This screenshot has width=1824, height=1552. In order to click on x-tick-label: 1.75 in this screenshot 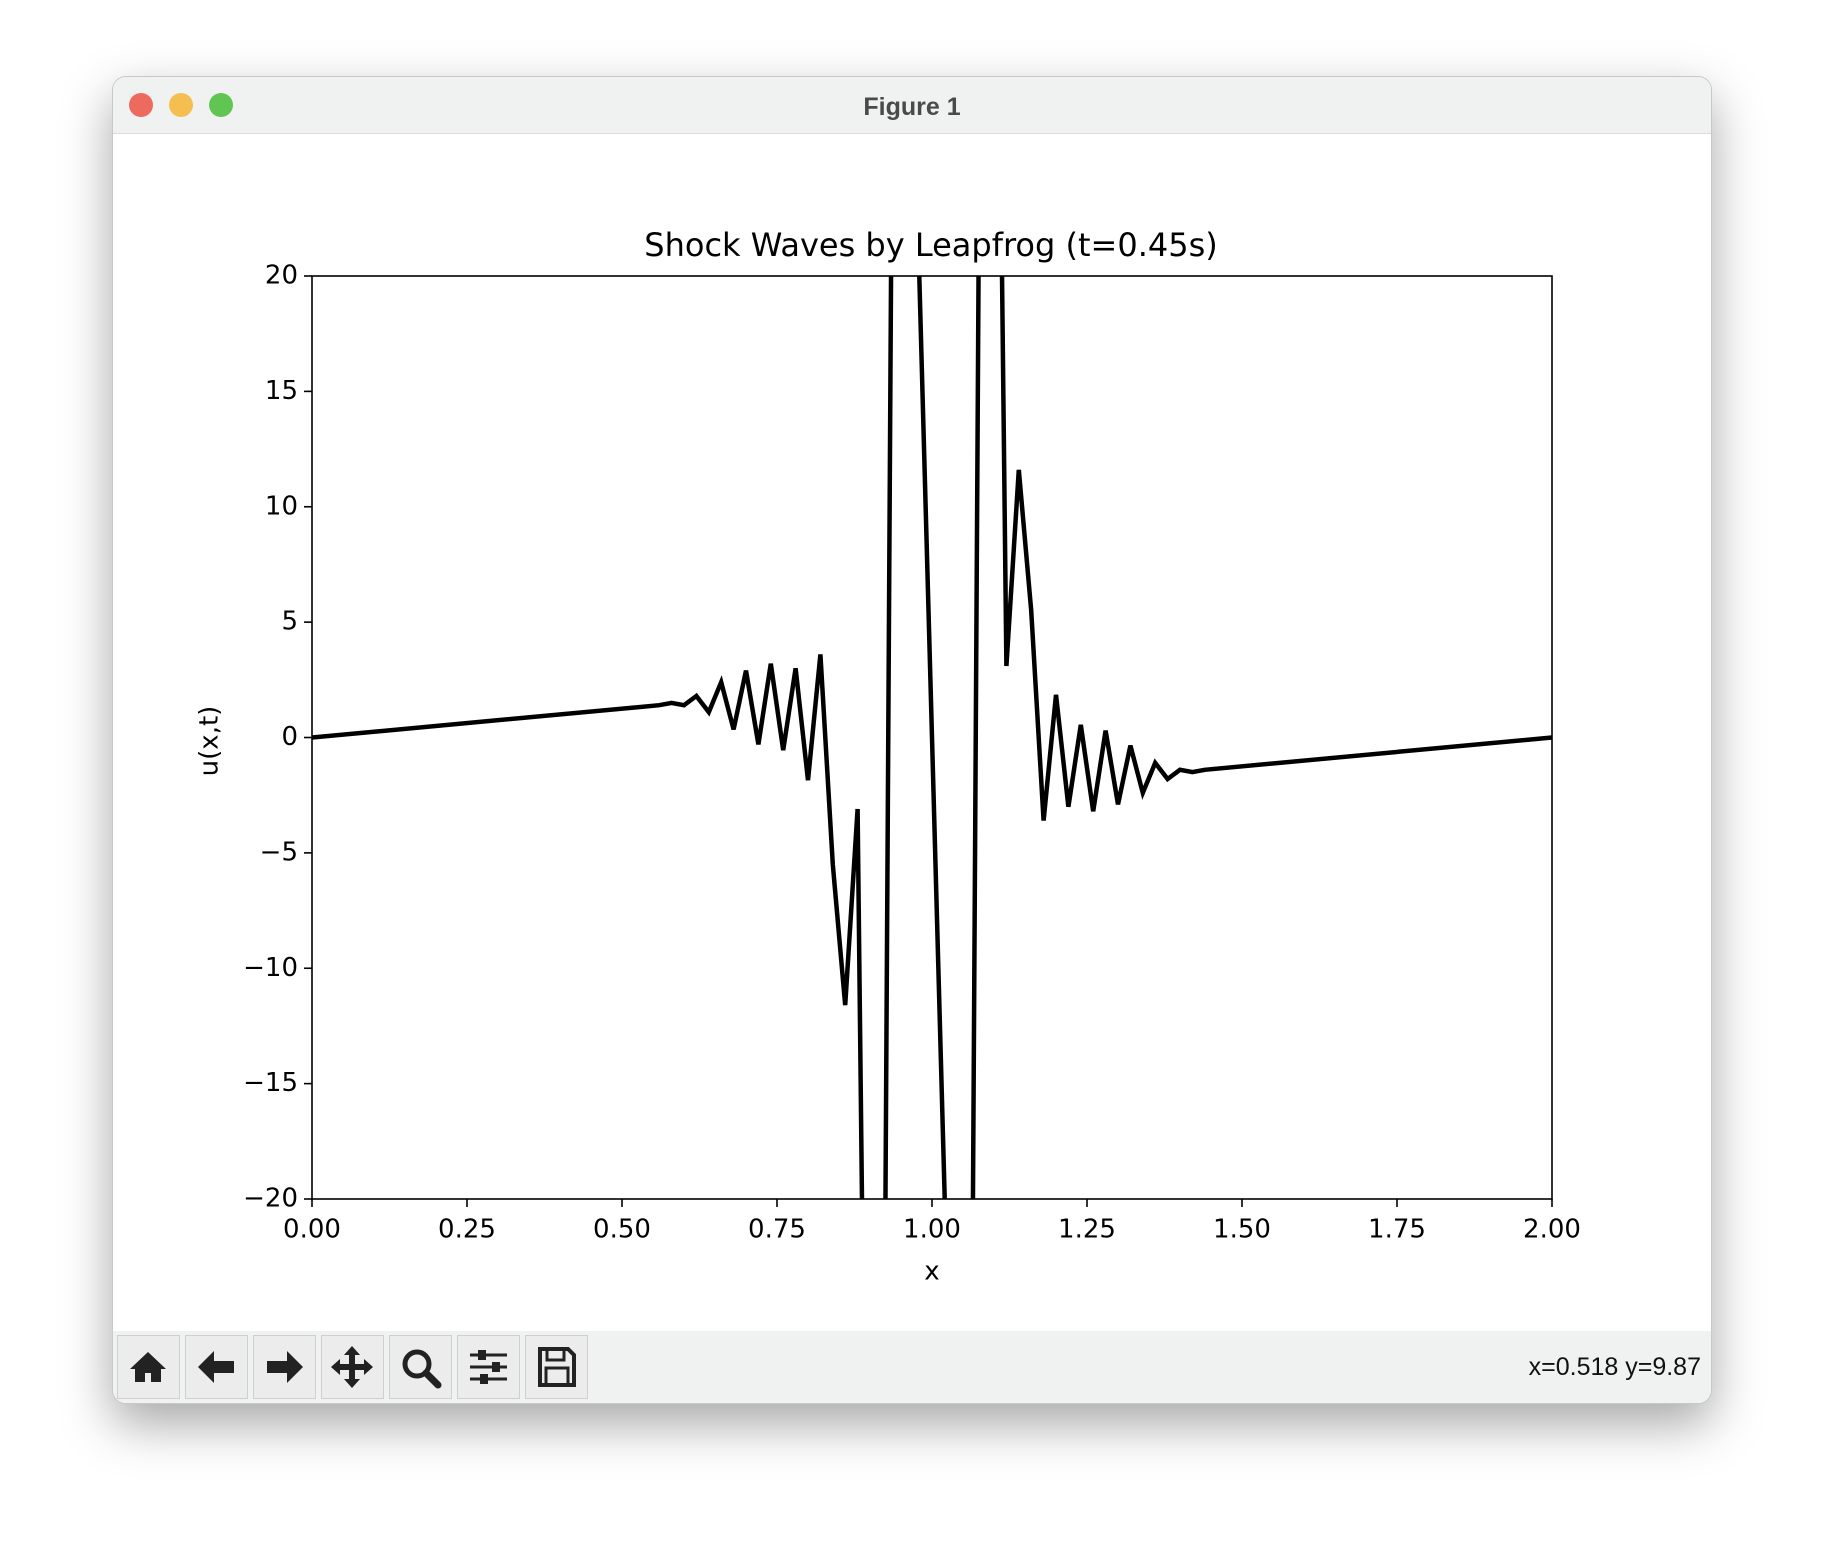, I will do `click(1397, 1230)`.